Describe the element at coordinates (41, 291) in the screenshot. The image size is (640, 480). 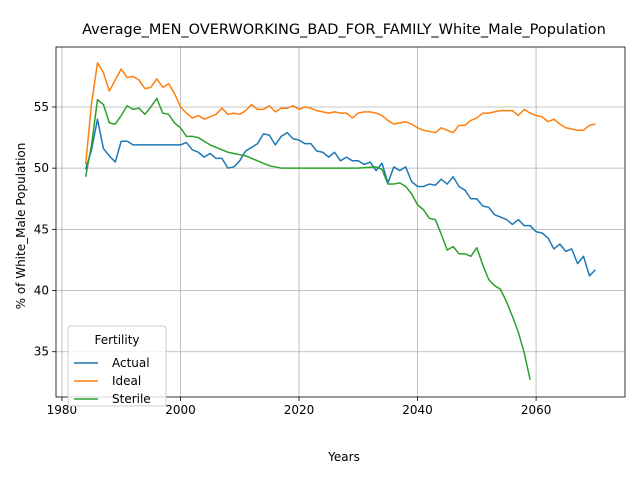
I see `y-tick-label: 40` at that location.